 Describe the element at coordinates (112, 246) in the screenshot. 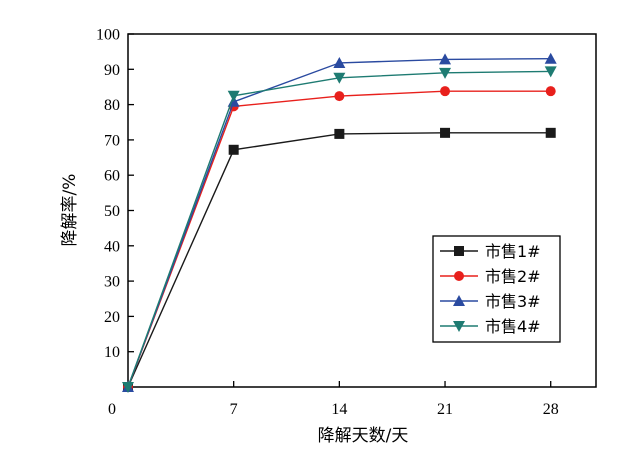

I see `y-tick-label: 40` at that location.